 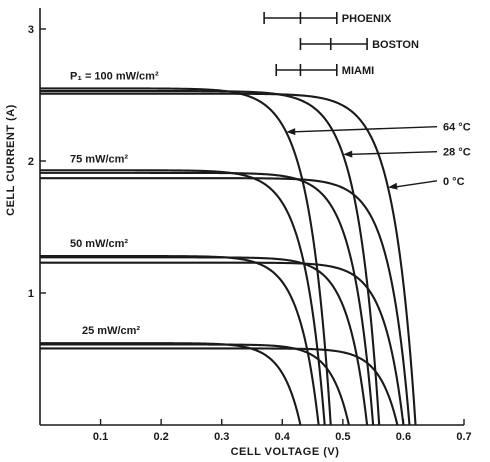 What do you see at coordinates (100, 437) in the screenshot?
I see `x-tick-label: 0.1` at bounding box center [100, 437].